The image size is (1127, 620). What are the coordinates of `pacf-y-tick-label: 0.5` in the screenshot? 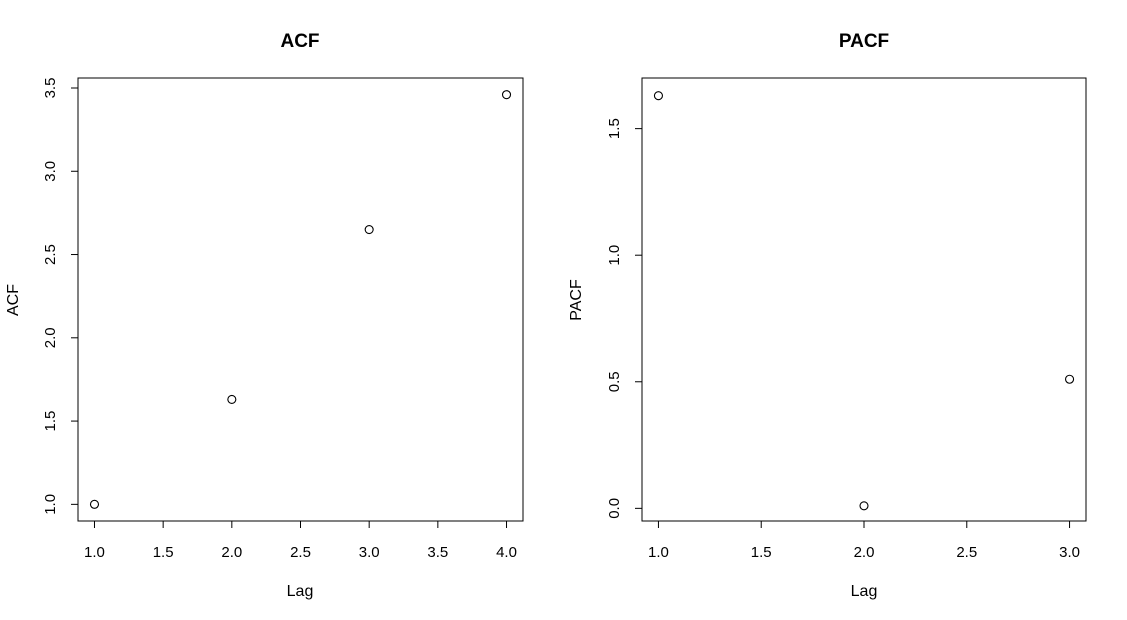 It's located at (614, 381).